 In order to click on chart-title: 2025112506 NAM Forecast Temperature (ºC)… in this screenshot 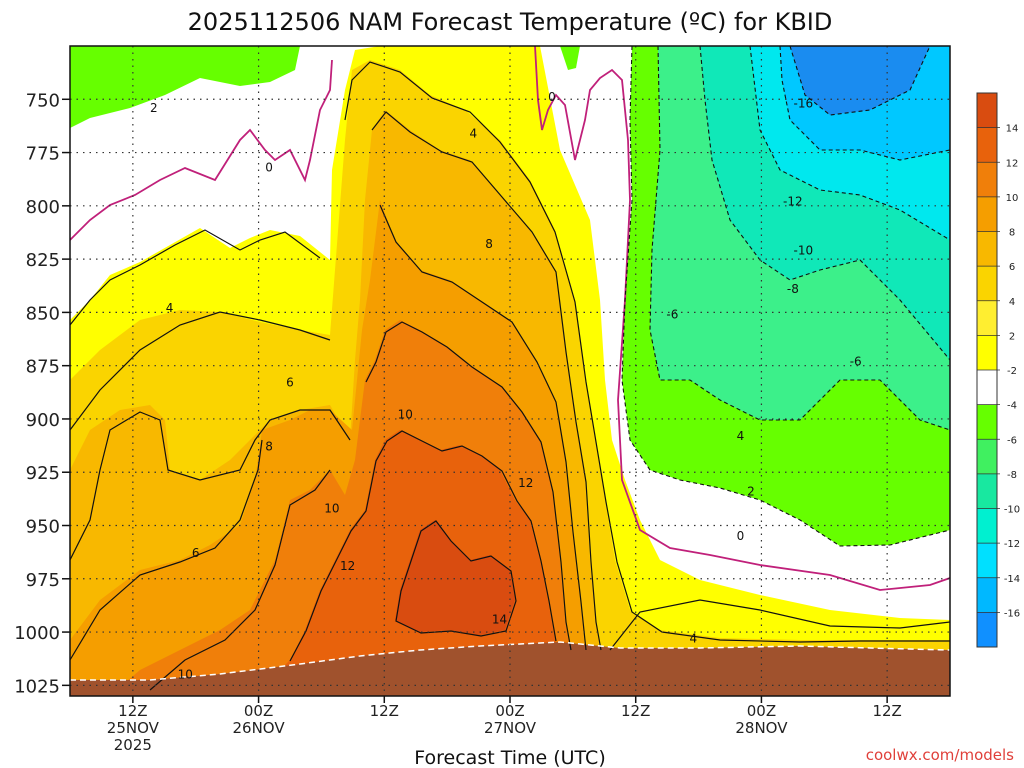, I will do `click(510, 22)`.